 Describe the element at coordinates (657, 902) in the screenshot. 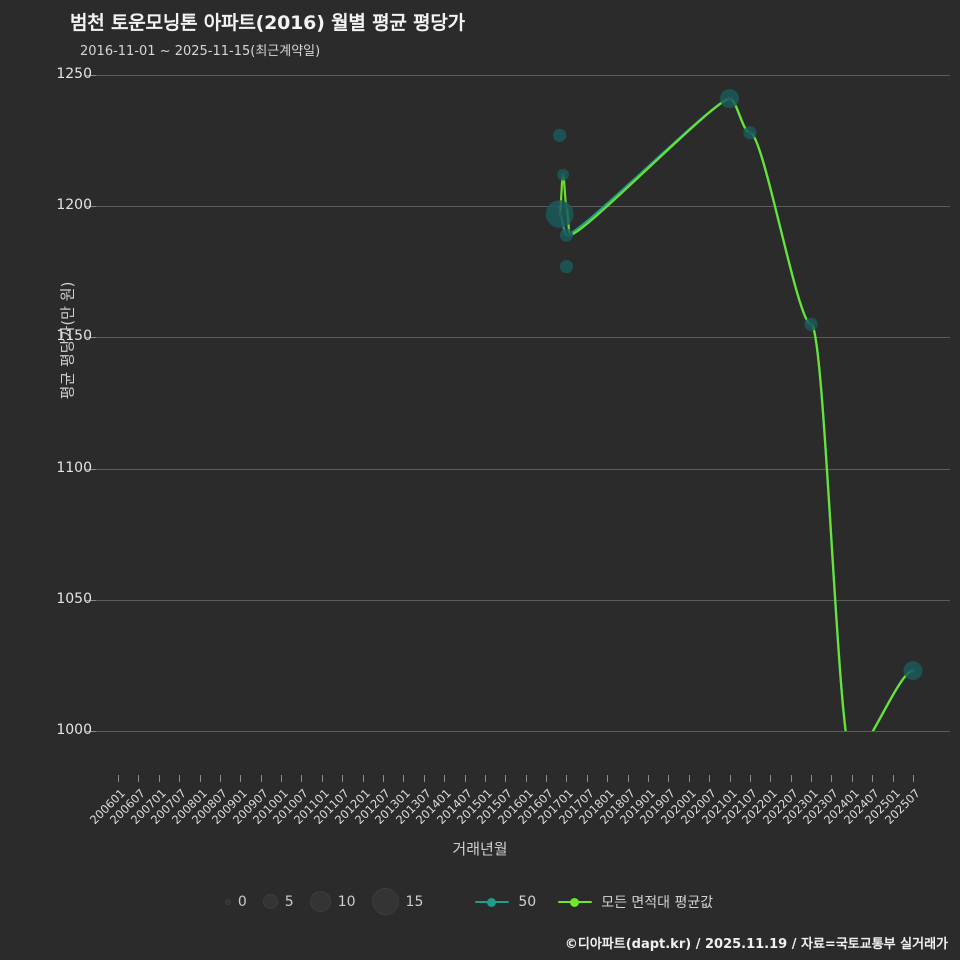

I see `legend-series-label: 모든 면적대 평균값` at that location.